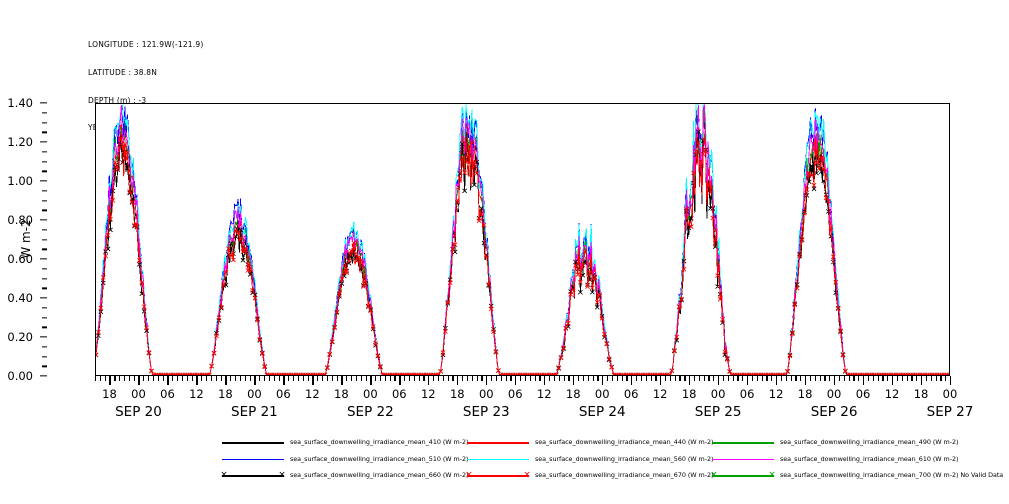  Describe the element at coordinates (20, 337) in the screenshot. I see `y-tick-label: 0.20` at that location.